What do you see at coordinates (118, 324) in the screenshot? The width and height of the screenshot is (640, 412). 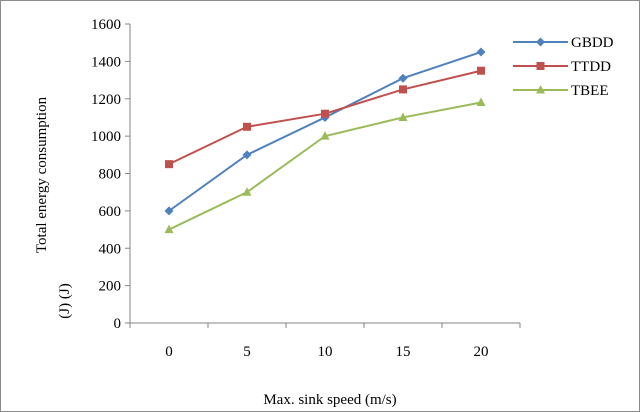 I see `y-tick-label: 0` at bounding box center [118, 324].